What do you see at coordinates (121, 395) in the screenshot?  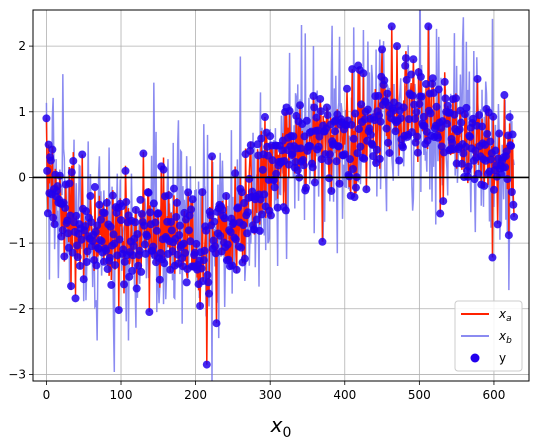 I see `x-tick-label: 100` at bounding box center [121, 395].